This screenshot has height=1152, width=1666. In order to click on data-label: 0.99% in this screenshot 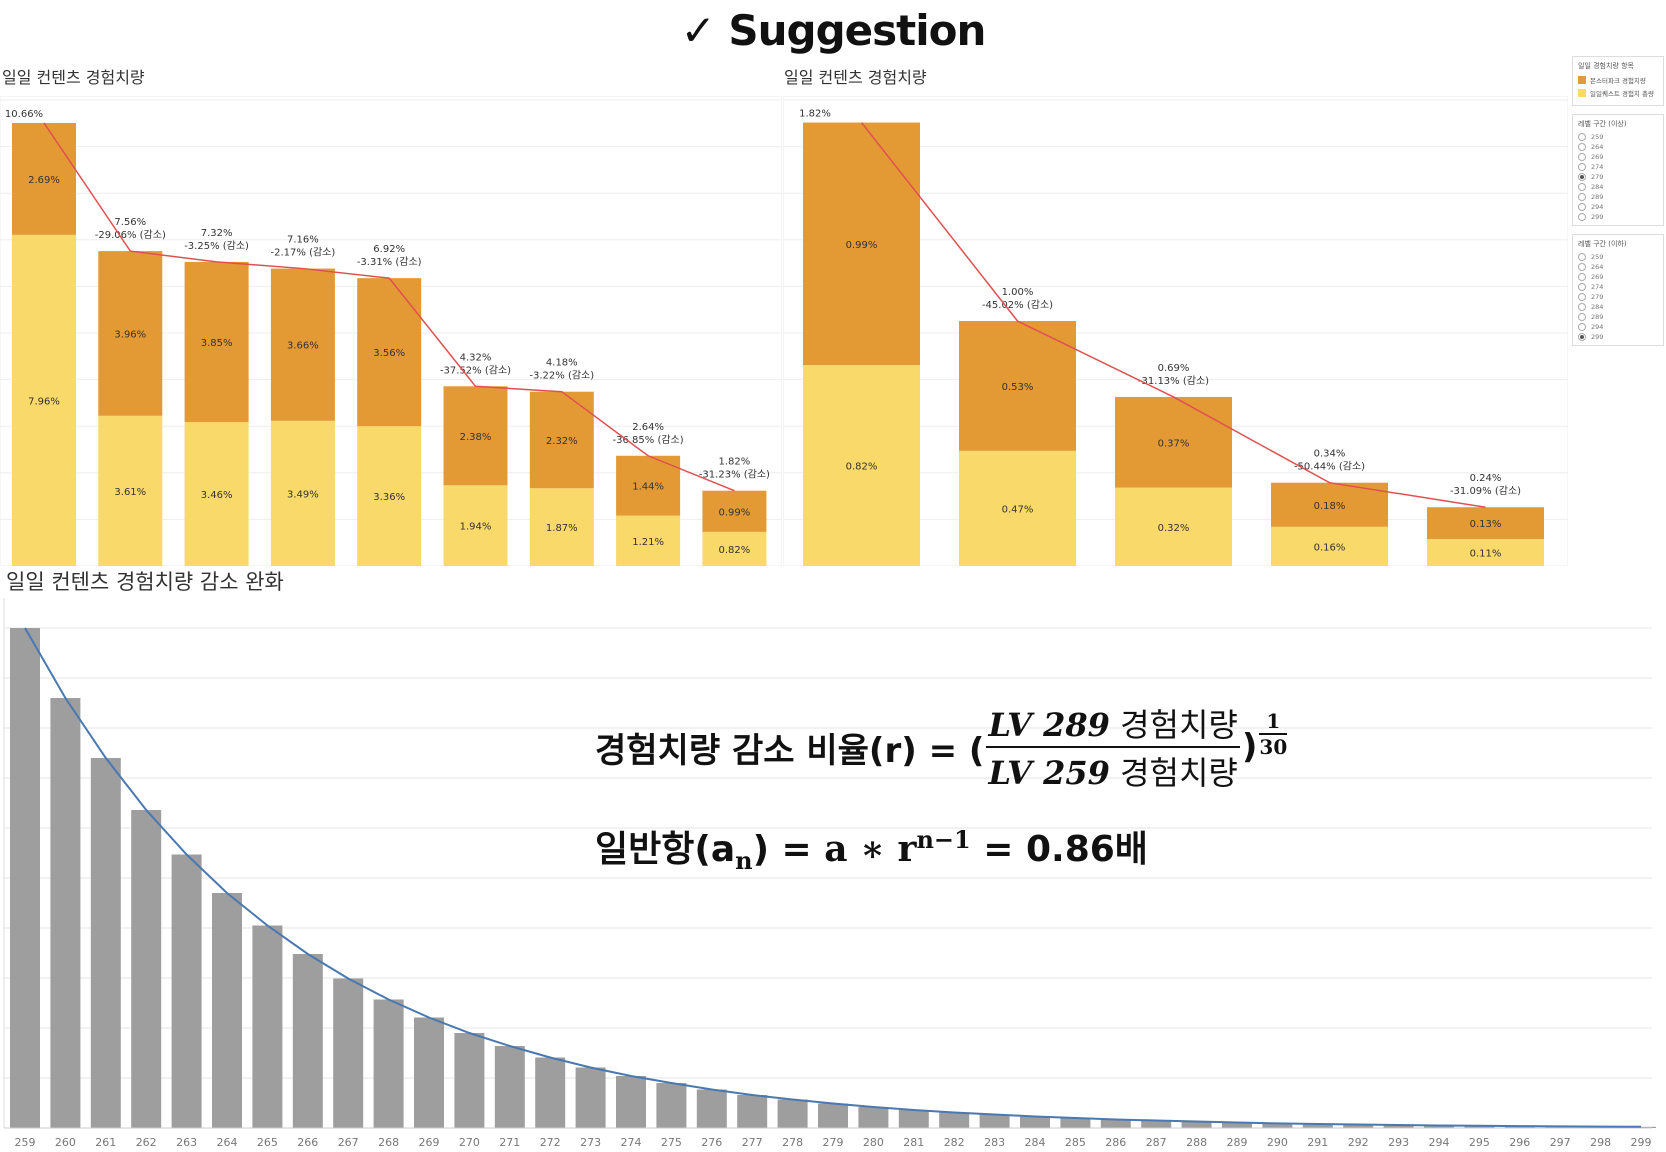, I will do `click(862, 245)`.